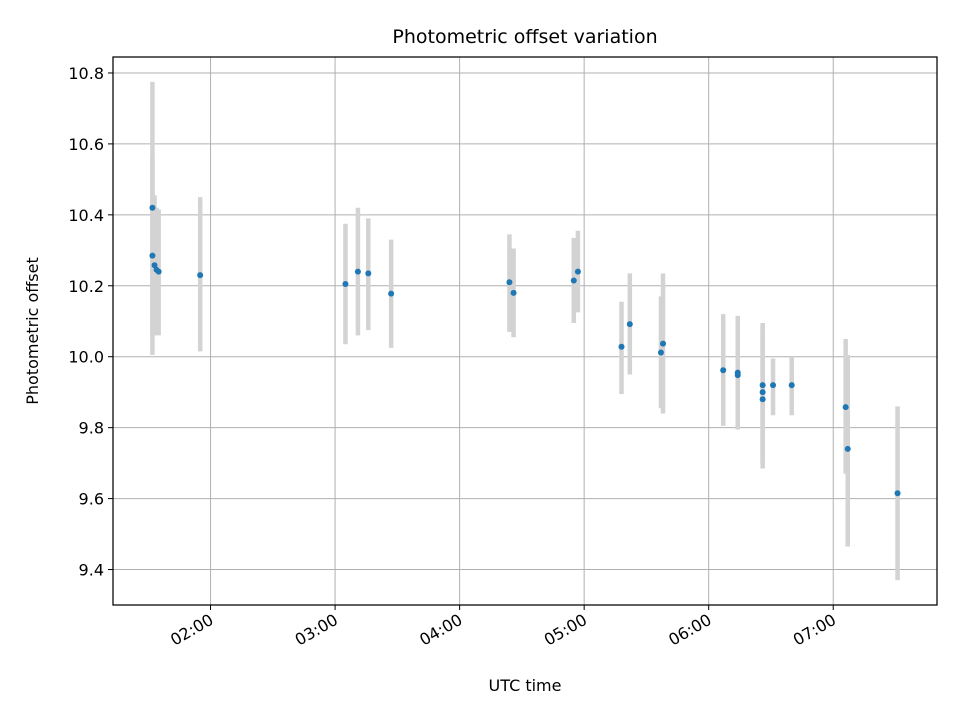 The image size is (960, 720). What do you see at coordinates (565, 630) in the screenshot?
I see `x-tick-label: 05:00` at bounding box center [565, 630].